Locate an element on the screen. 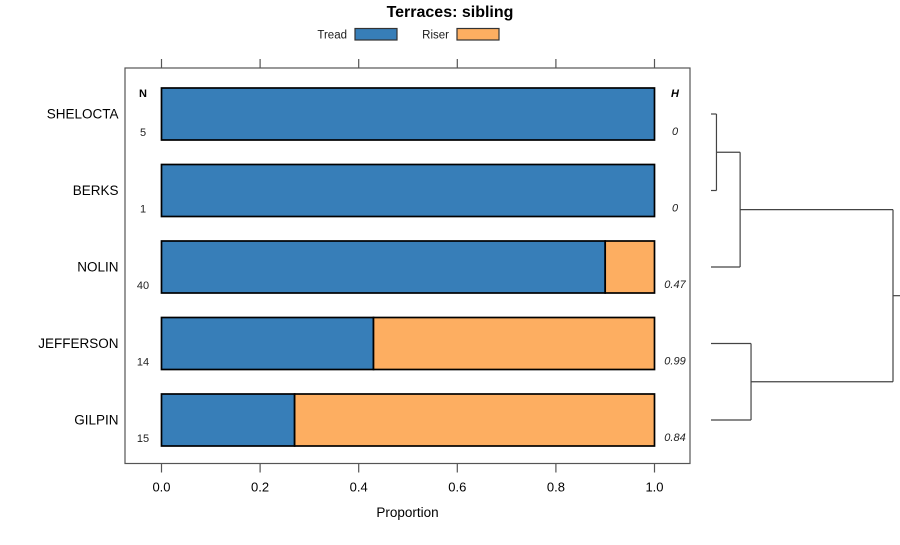 The width and height of the screenshot is (900, 545). chart-title: Terraces: sibling is located at coordinates (450, 12).